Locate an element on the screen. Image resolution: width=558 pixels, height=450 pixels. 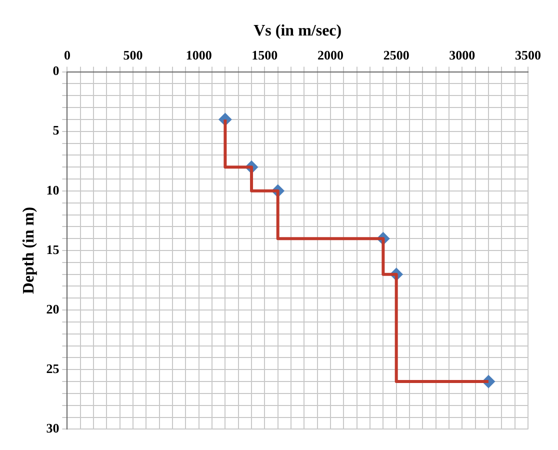
x-tick-label: 2000 is located at coordinates (331, 54).